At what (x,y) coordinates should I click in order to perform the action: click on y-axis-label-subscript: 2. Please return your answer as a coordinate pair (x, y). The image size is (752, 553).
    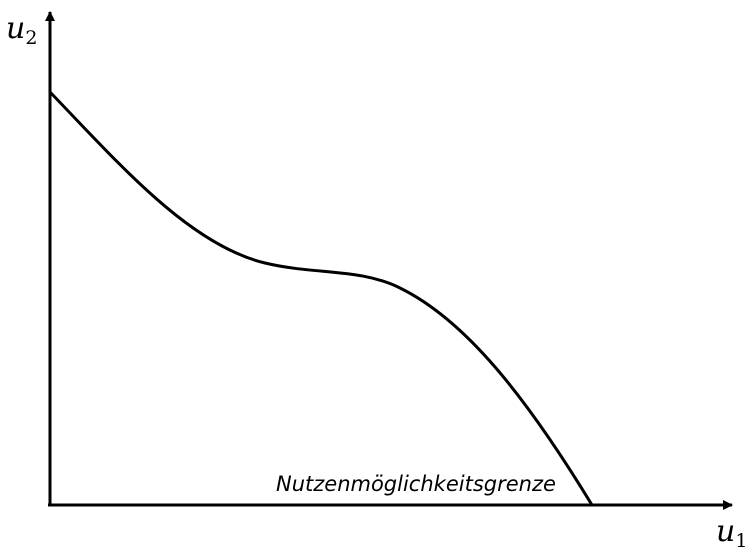
    Looking at the image, I should click on (31, 38).